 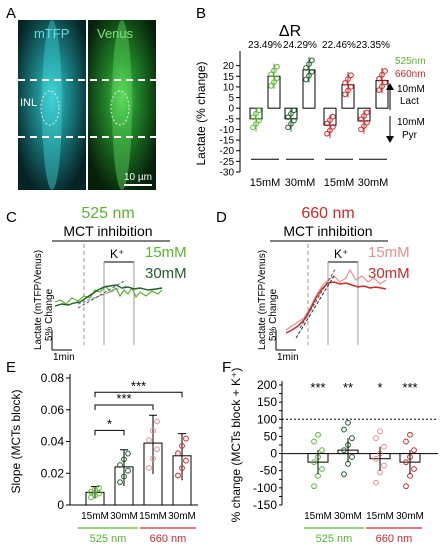 What do you see at coordinates (115, 33) in the screenshot?
I see `venus-label: Venus` at bounding box center [115, 33].